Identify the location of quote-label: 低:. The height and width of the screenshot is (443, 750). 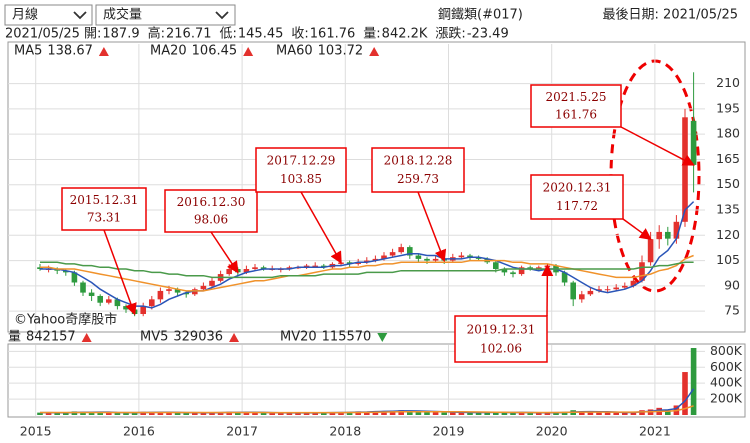
(228, 34).